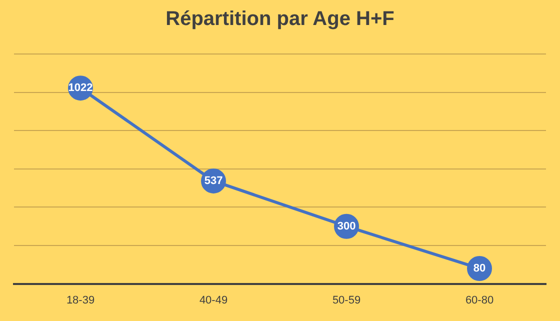 The height and width of the screenshot is (321, 560). What do you see at coordinates (80, 88) in the screenshot?
I see `data-label: 1022` at bounding box center [80, 88].